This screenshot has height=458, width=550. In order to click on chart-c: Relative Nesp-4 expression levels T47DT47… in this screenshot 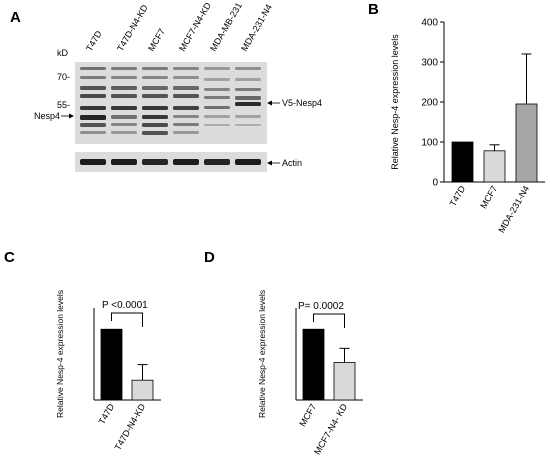, I will do `click(108, 371)`.